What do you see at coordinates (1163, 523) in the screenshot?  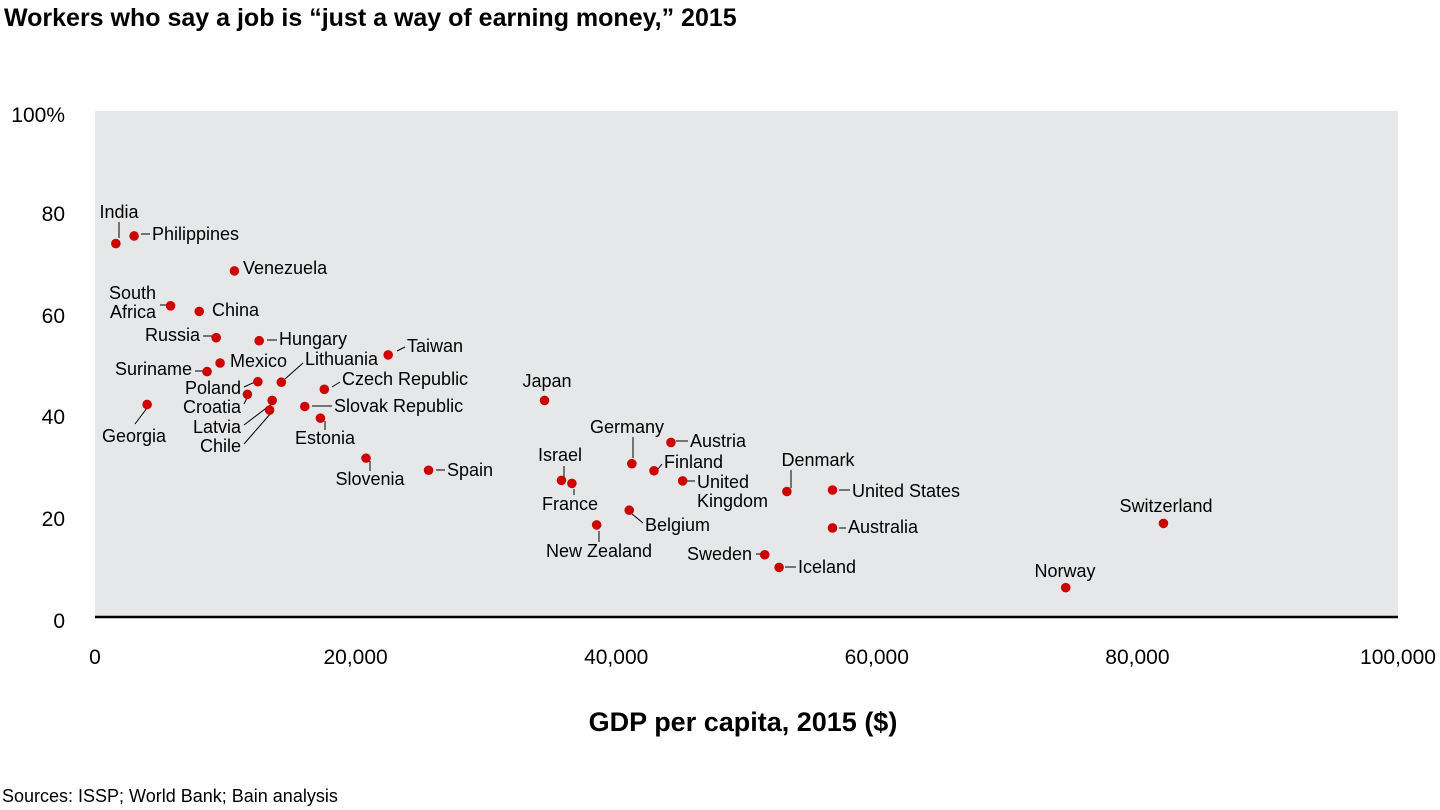 I see `data-point-switzerland` at bounding box center [1163, 523].